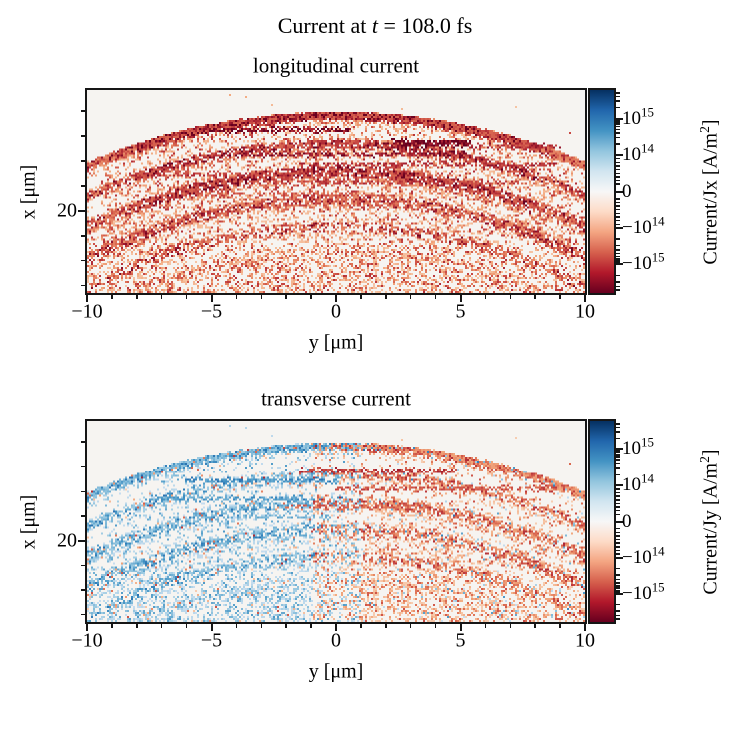 Image resolution: width=750 pixels, height=750 pixels. Describe the element at coordinates (643, 591) in the screenshot. I see `colorbar-tick-label: −1015` at that location.